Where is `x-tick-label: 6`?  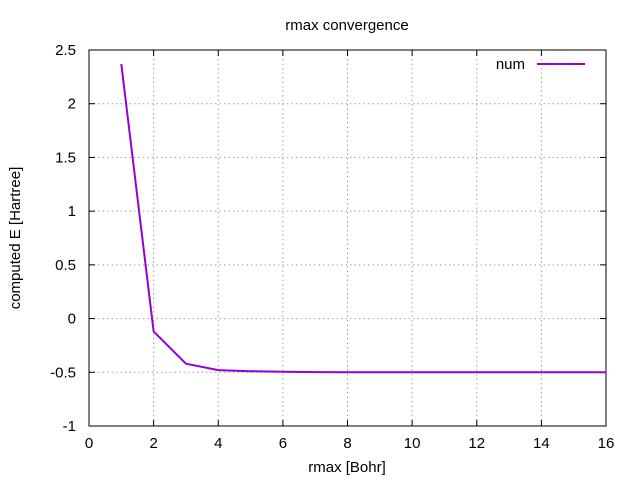
x-tick-label: 6 is located at coordinates (283, 443).